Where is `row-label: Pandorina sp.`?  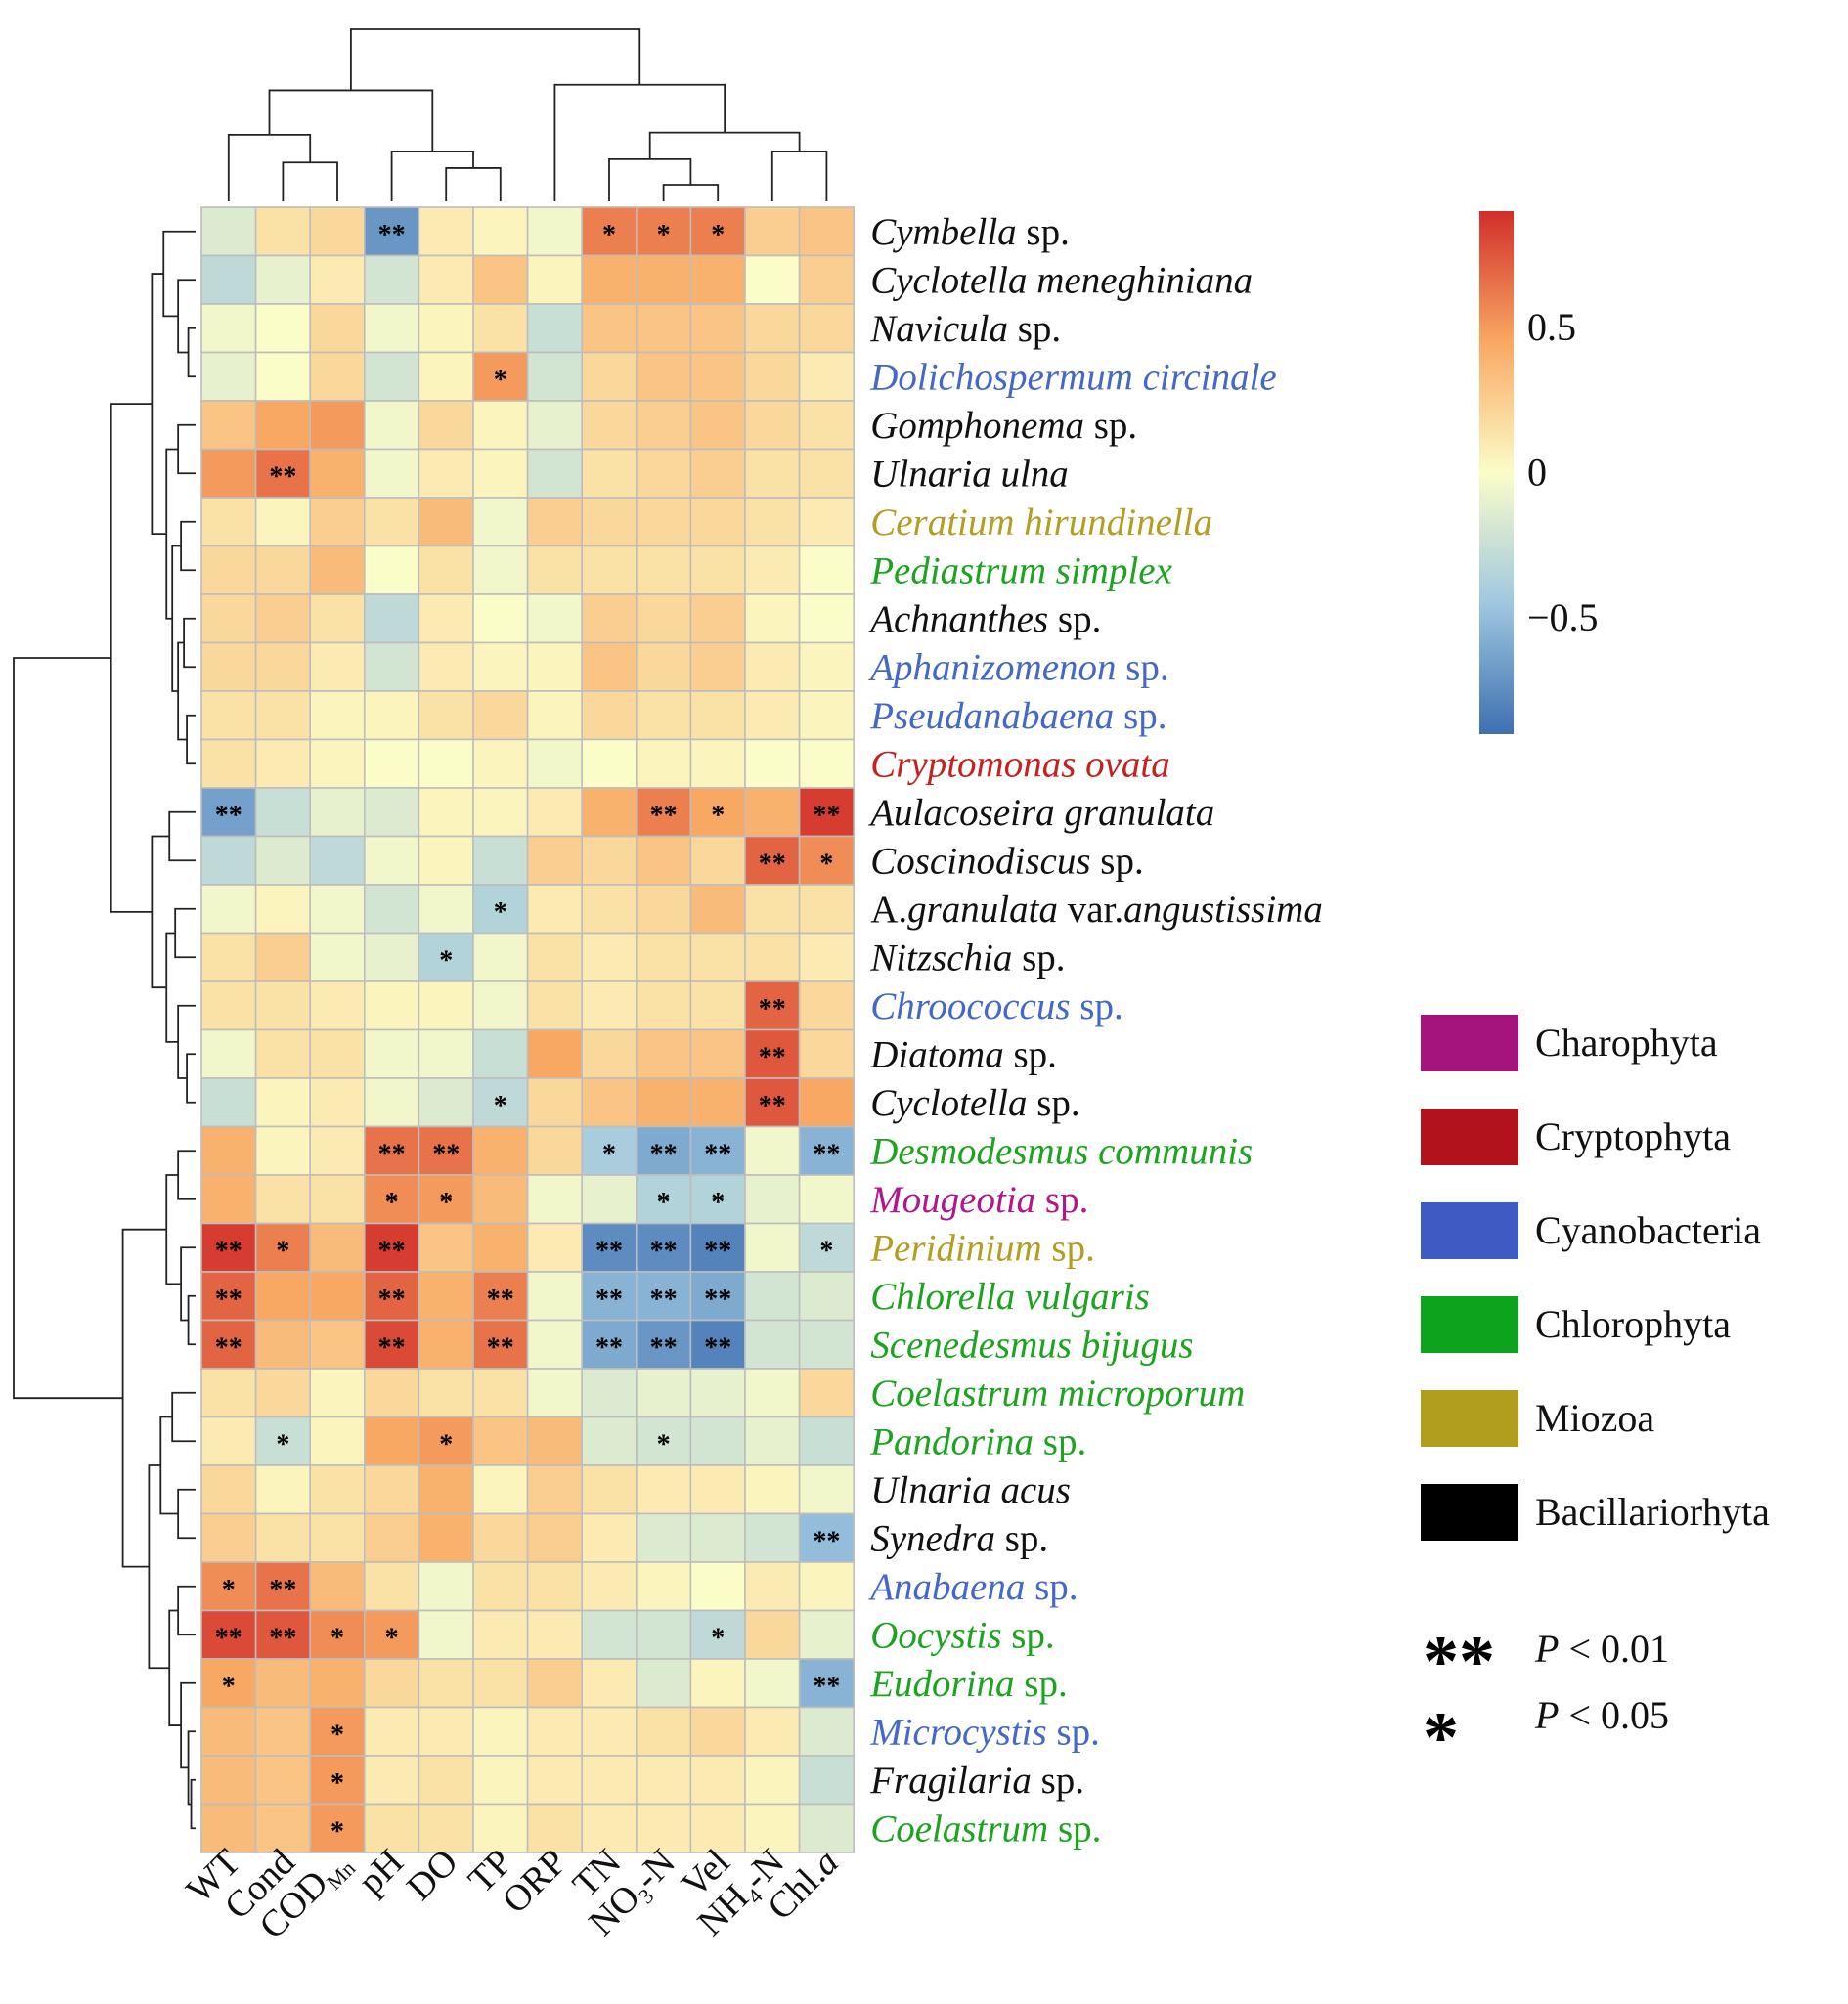
row-label: Pandorina sp. is located at coordinates (977, 1441).